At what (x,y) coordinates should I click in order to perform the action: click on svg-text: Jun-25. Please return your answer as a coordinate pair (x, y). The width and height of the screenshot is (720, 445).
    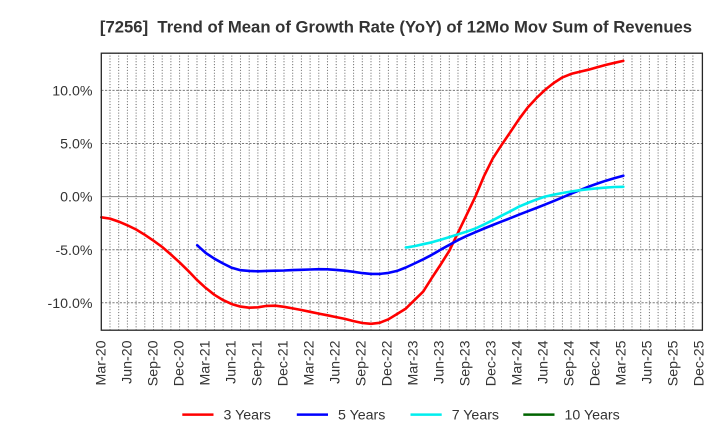
    Looking at the image, I should click on (648, 361).